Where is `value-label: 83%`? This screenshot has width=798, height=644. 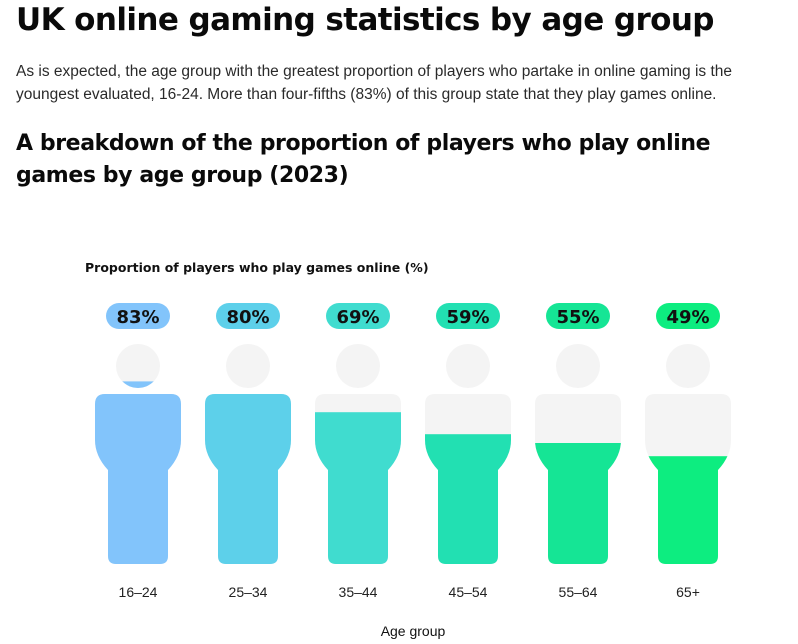 value-label: 83% is located at coordinates (137, 317).